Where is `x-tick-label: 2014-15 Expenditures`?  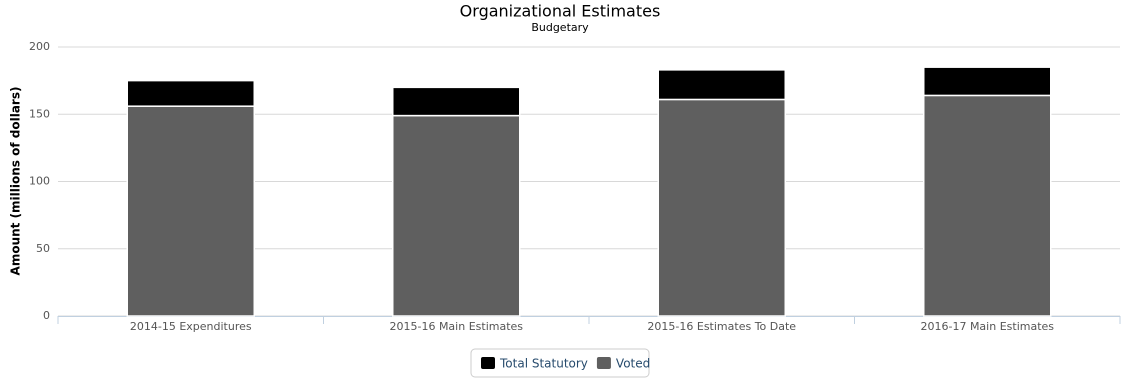 x-tick-label: 2014-15 Expenditures is located at coordinates (191, 326).